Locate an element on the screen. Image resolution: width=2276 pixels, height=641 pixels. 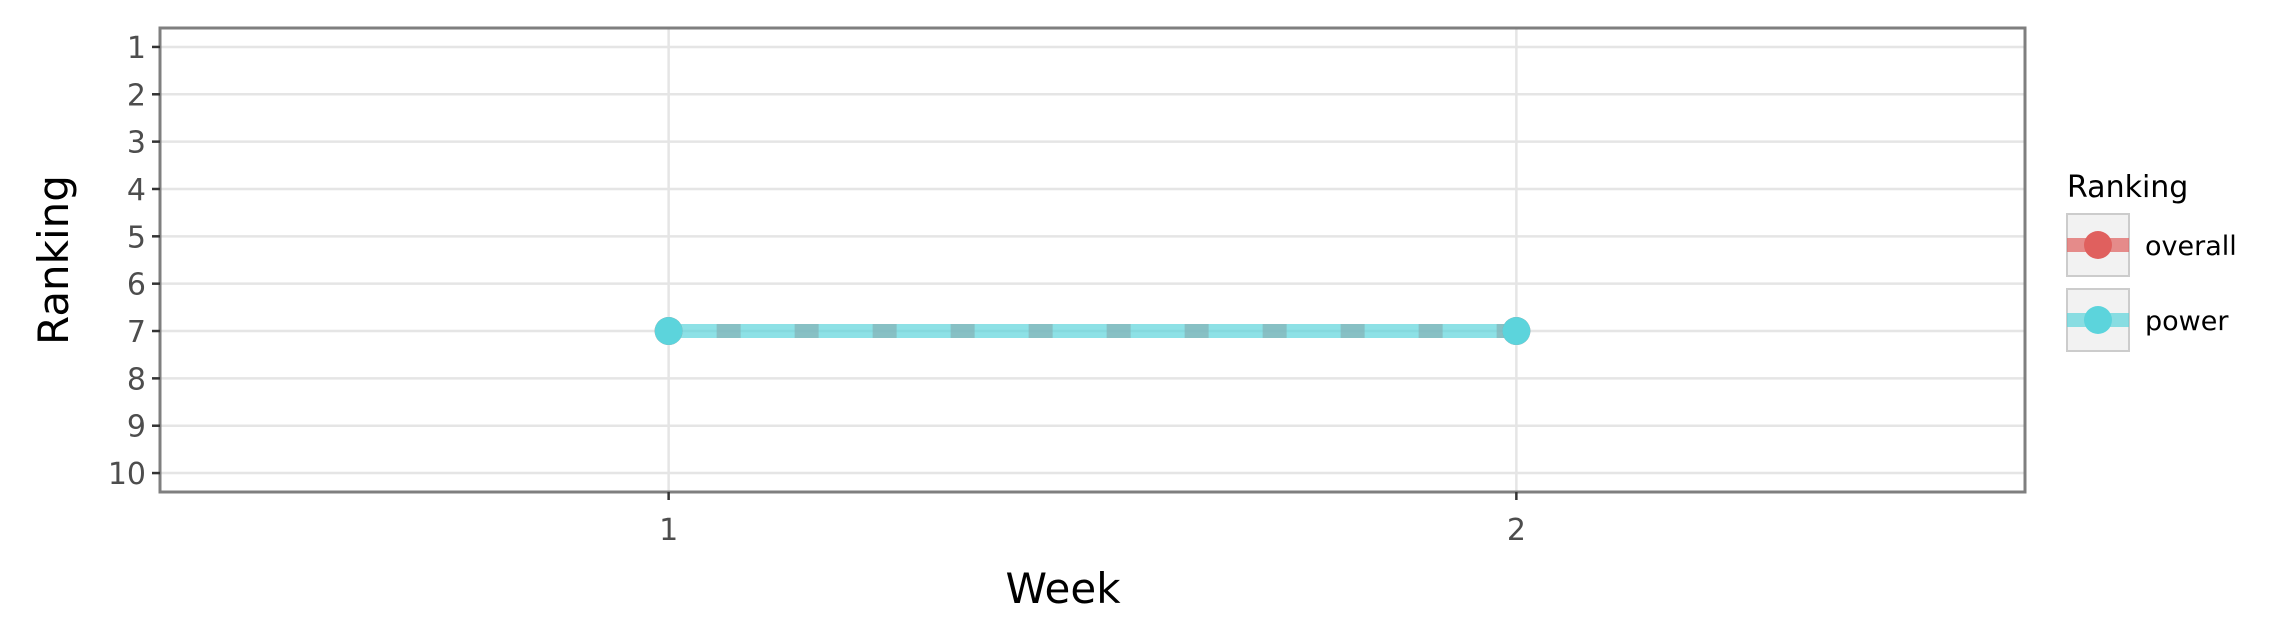
y-tick-label: 9 is located at coordinates (136, 427).